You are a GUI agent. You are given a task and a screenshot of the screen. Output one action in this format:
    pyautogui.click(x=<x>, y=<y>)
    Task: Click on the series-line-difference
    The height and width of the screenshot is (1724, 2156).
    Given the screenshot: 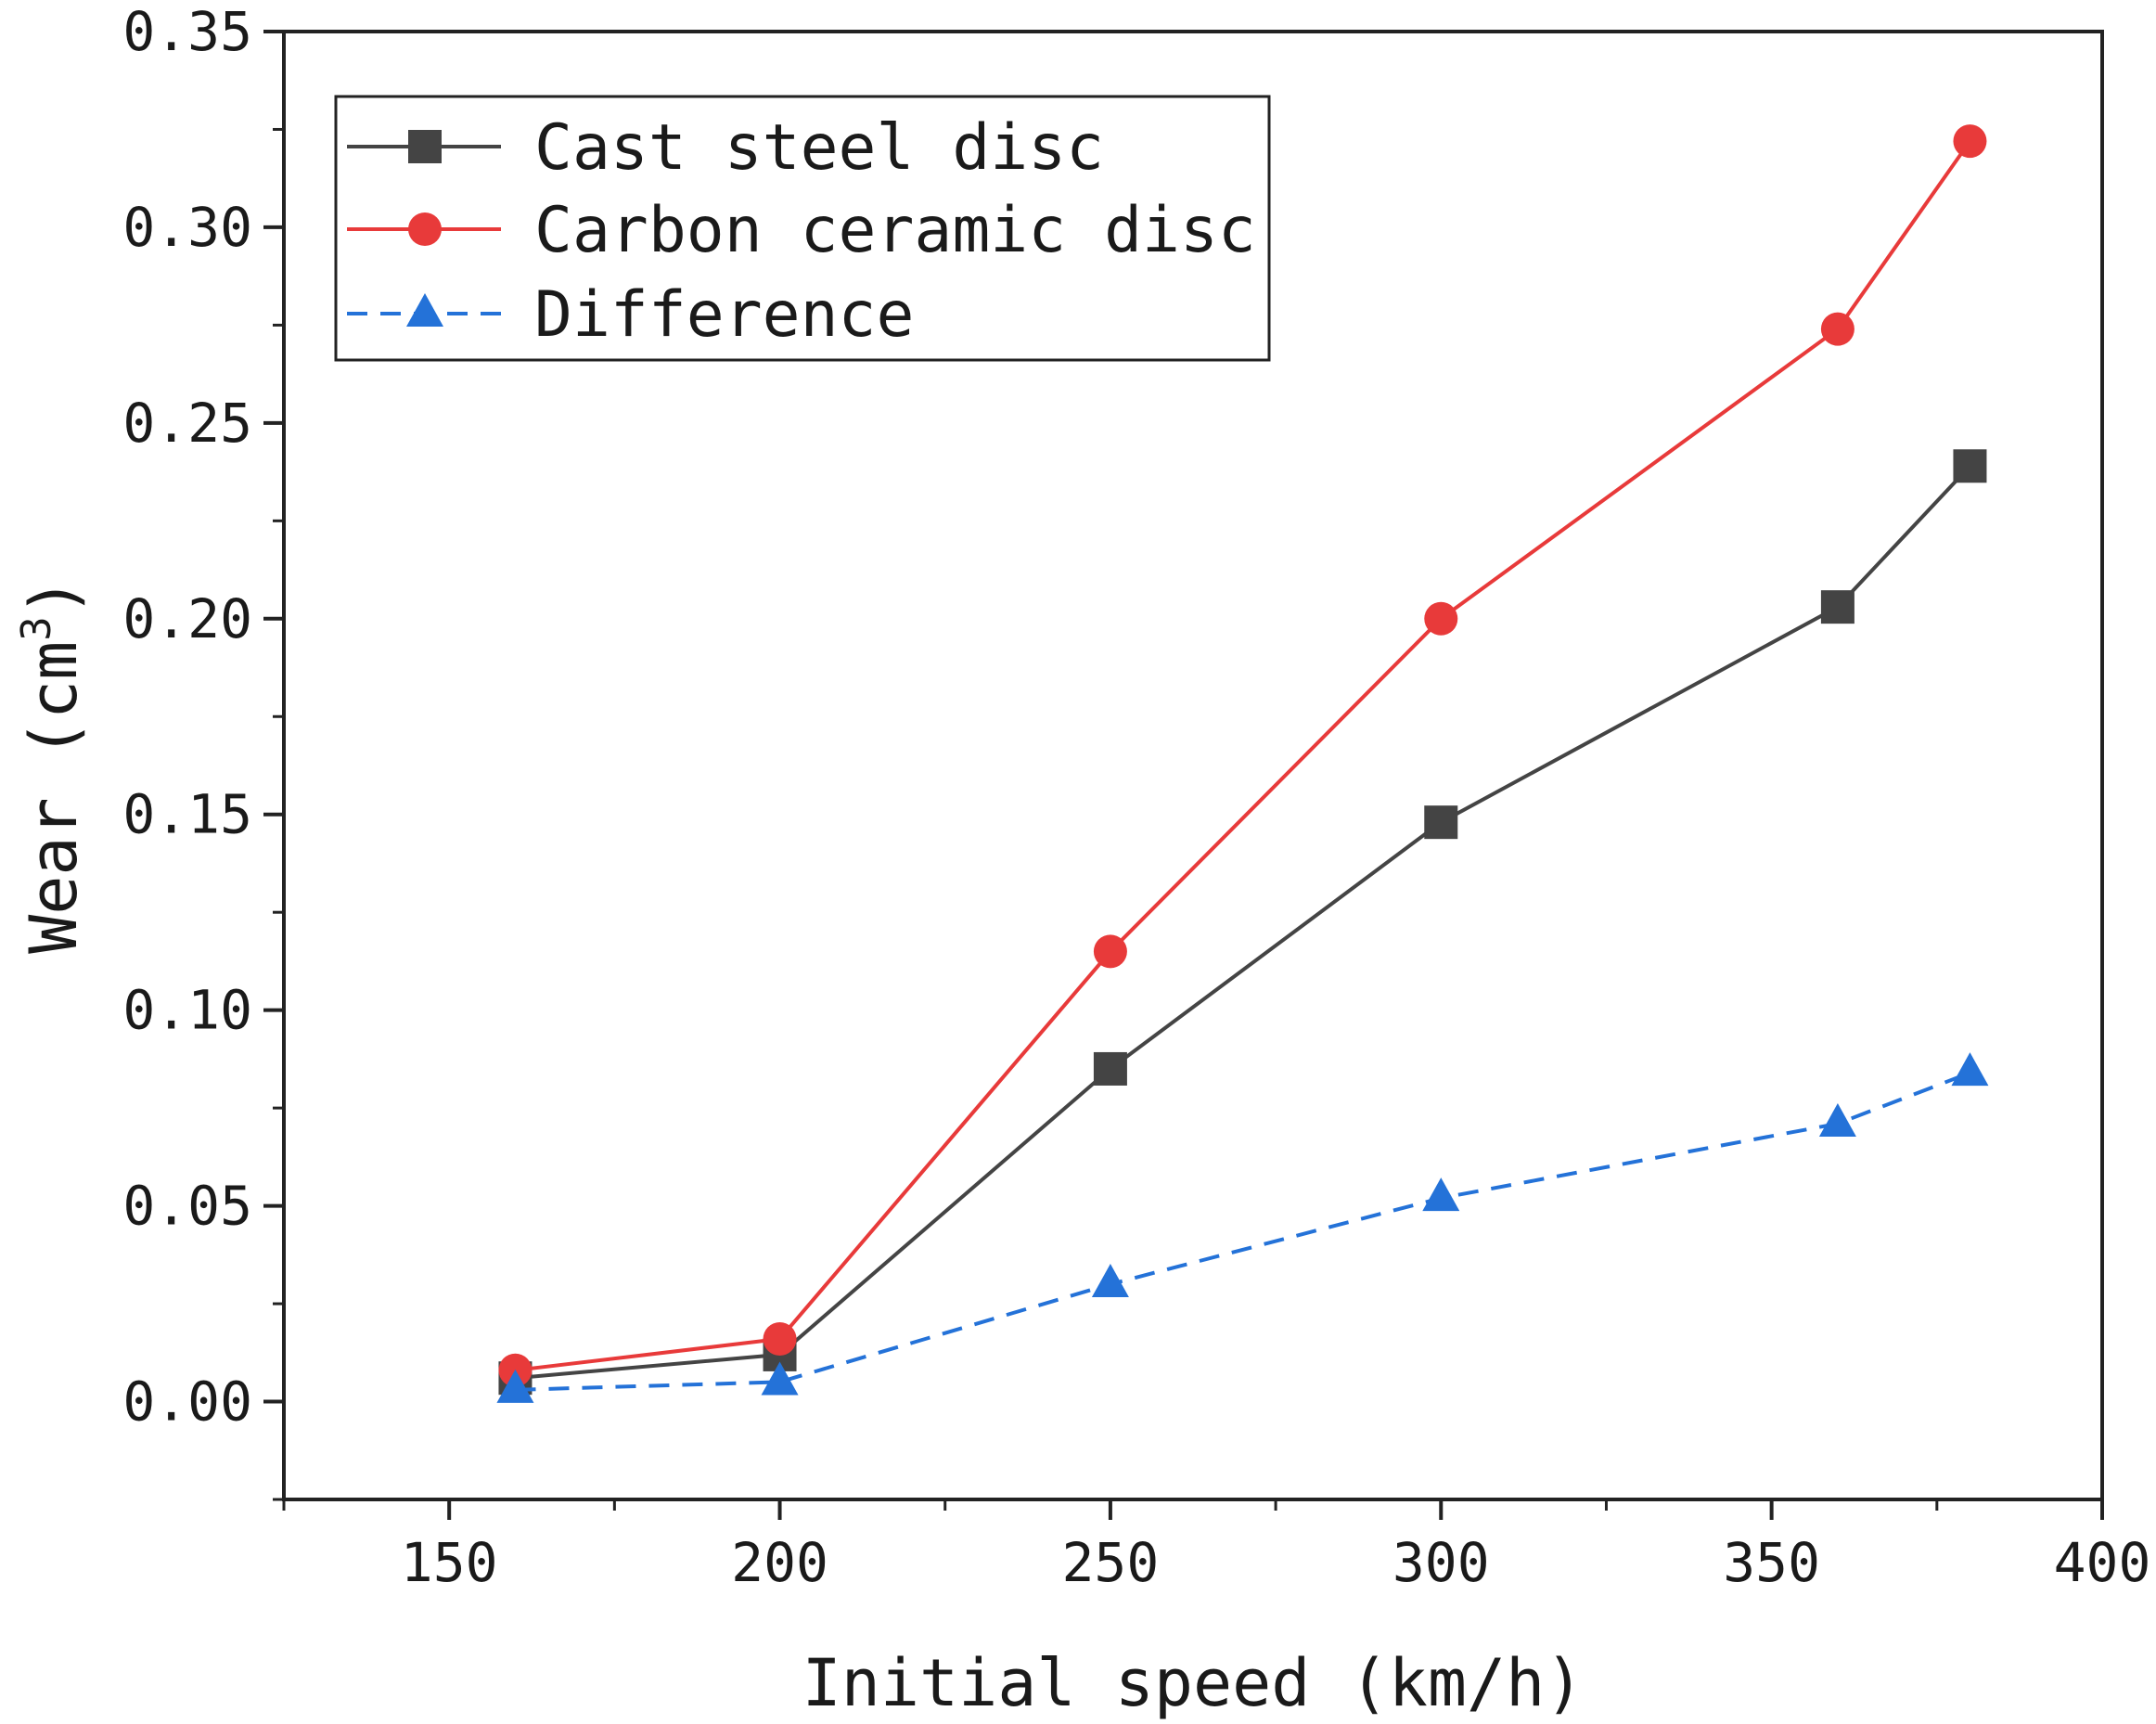 What is the action you would take?
    pyautogui.click(x=1243, y=1232)
    